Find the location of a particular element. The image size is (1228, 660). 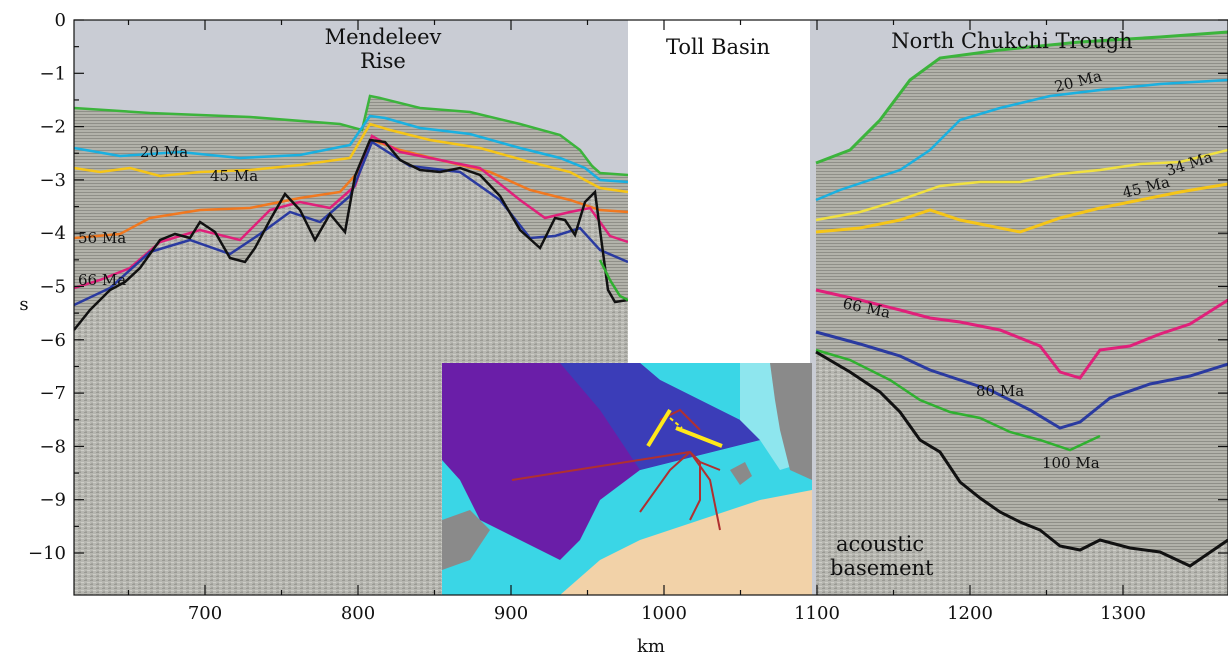

y-tick-label: −10 is located at coordinates (47, 553).